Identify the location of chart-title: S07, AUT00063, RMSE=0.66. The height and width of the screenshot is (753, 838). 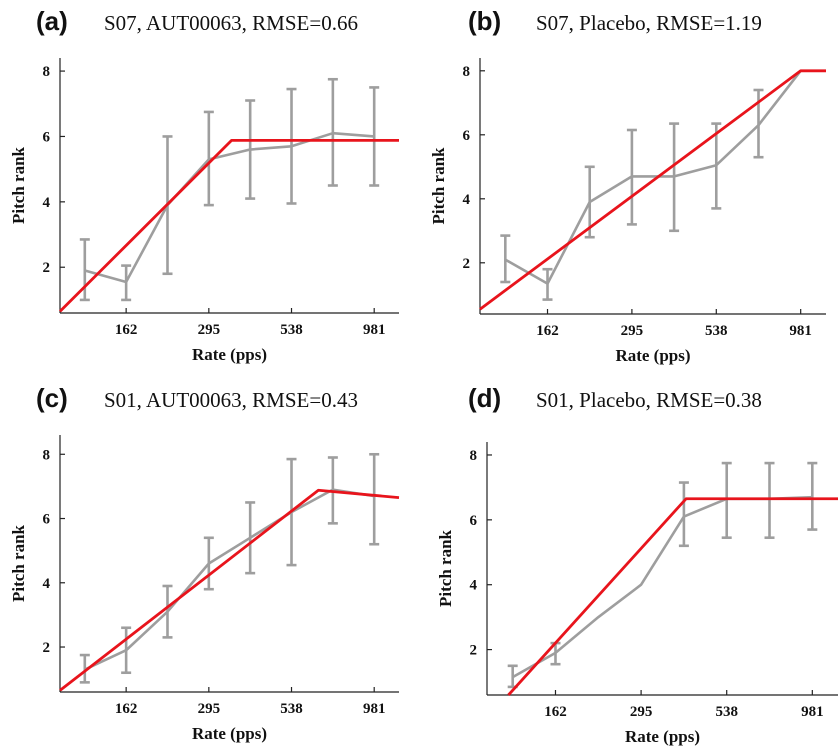
(231, 23).